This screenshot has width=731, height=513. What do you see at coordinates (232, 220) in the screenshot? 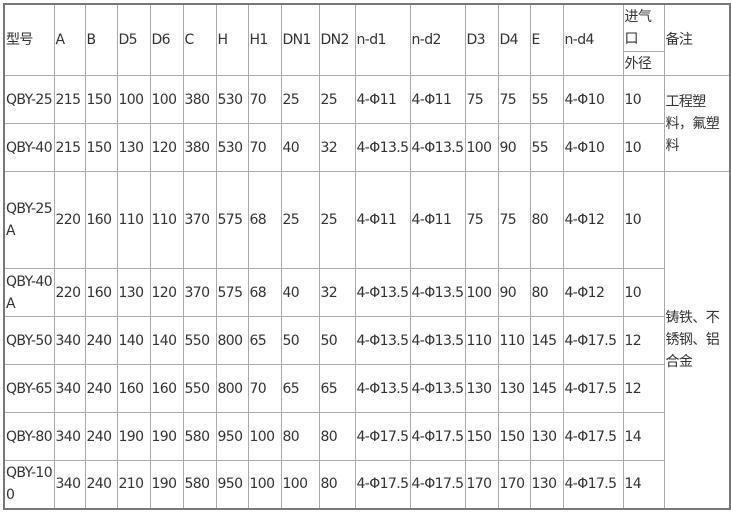
I see `table-cell: 575` at bounding box center [232, 220].